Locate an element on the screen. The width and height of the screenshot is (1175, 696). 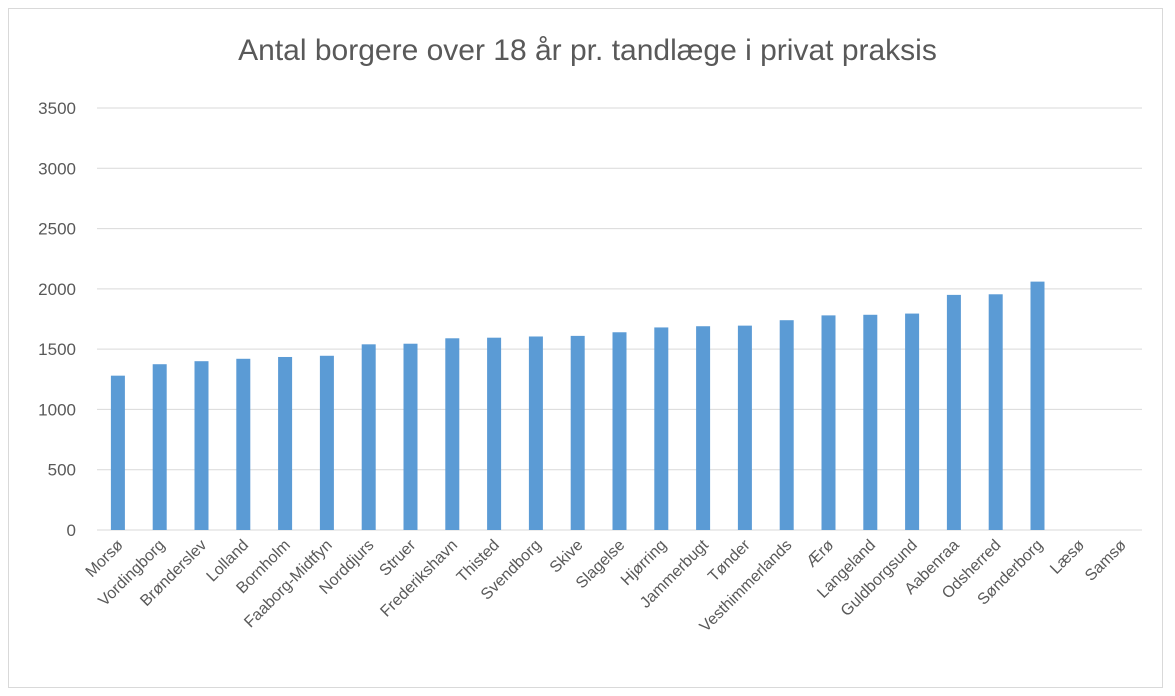
bar-aabenraa is located at coordinates (953, 412).